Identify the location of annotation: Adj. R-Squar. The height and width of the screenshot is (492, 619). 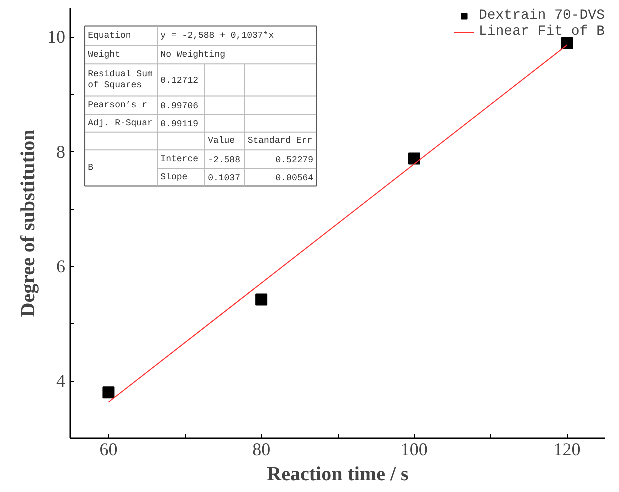
(120, 123).